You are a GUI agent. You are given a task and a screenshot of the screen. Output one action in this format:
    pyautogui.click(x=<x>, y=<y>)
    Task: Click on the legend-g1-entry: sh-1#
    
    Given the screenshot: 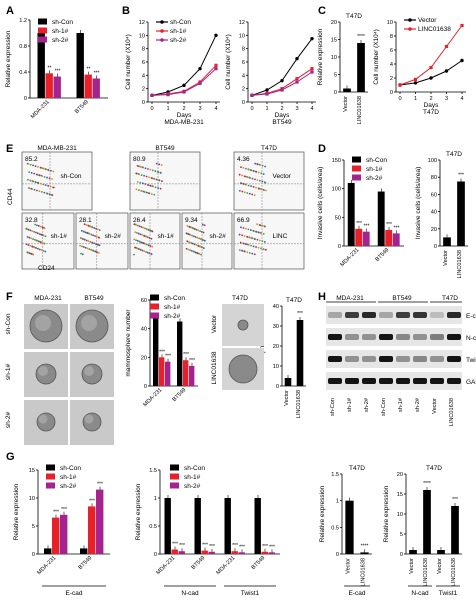 What is the action you would take?
    pyautogui.click(x=68, y=477)
    